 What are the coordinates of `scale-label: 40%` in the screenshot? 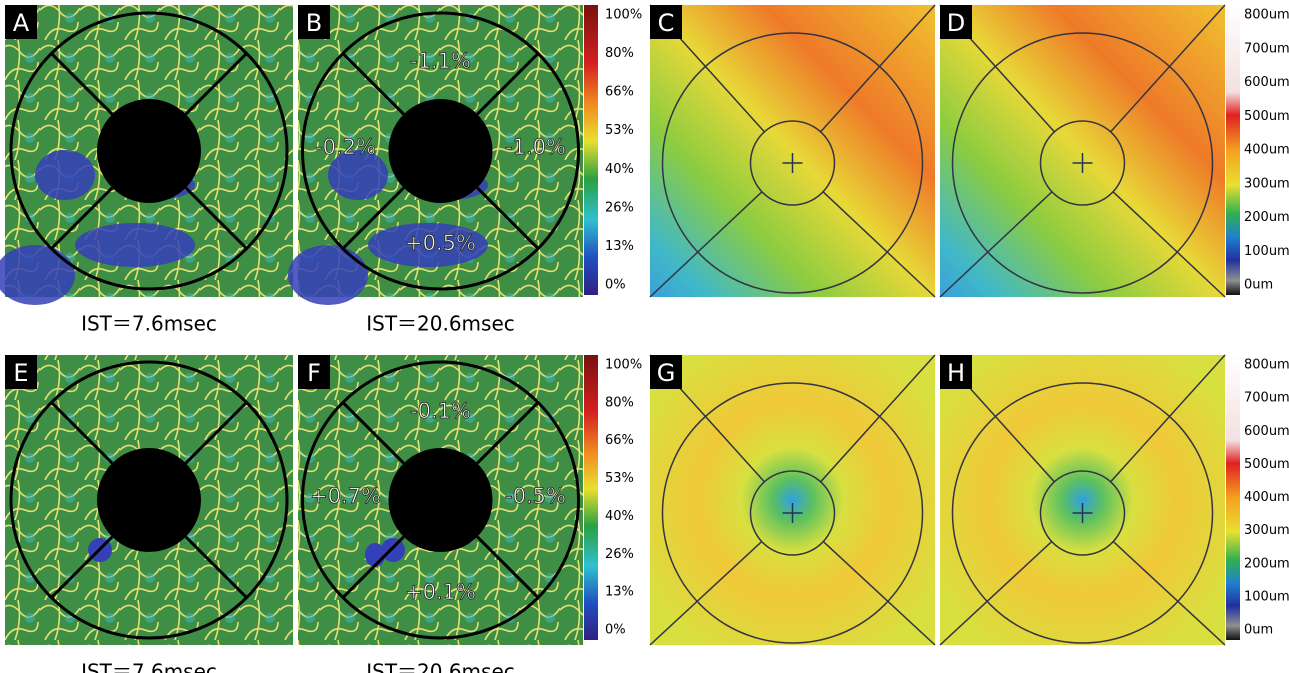 It's located at (619, 169).